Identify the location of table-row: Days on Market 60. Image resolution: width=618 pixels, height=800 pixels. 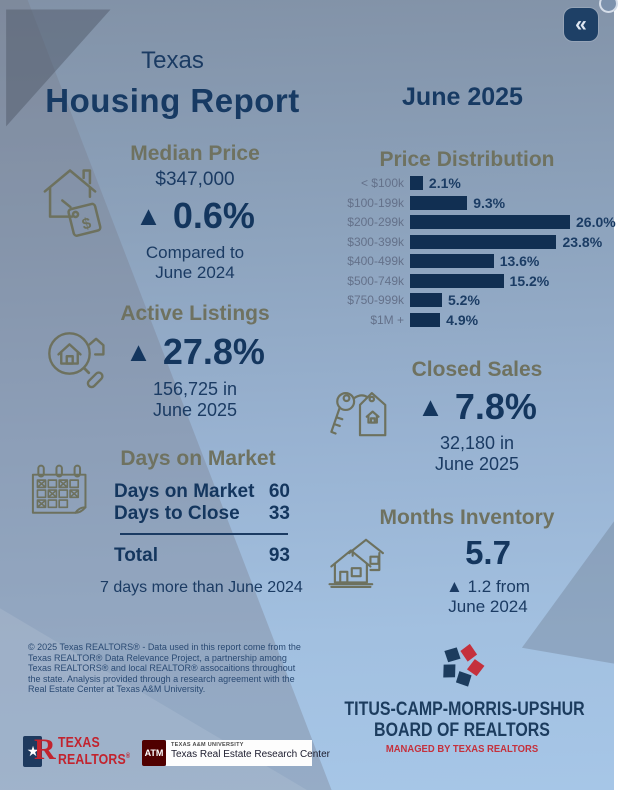
(202, 492).